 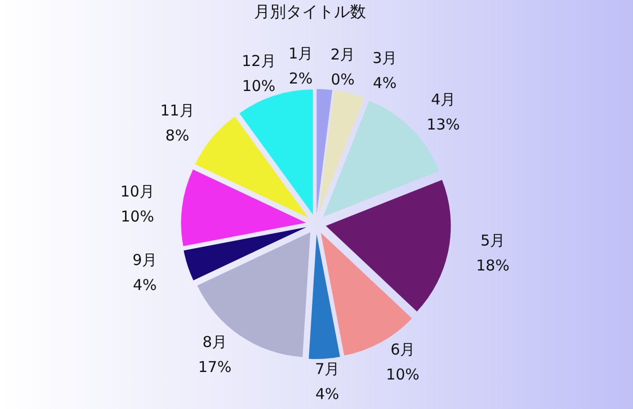 I want to click on slice-label: 4月, so click(x=443, y=99).